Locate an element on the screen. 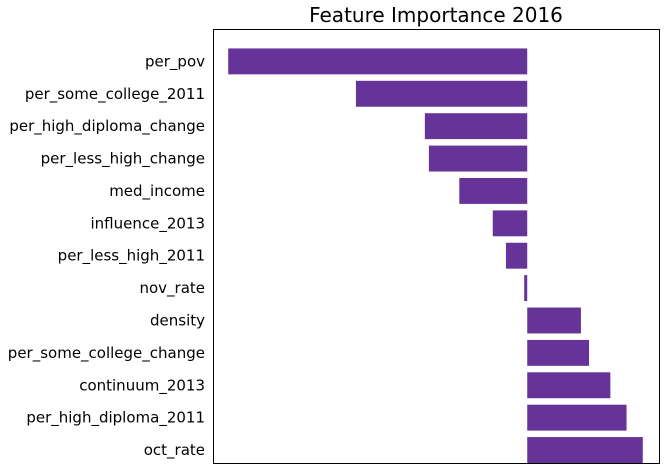 This screenshot has height=473, width=669. bar-density is located at coordinates (554, 320).